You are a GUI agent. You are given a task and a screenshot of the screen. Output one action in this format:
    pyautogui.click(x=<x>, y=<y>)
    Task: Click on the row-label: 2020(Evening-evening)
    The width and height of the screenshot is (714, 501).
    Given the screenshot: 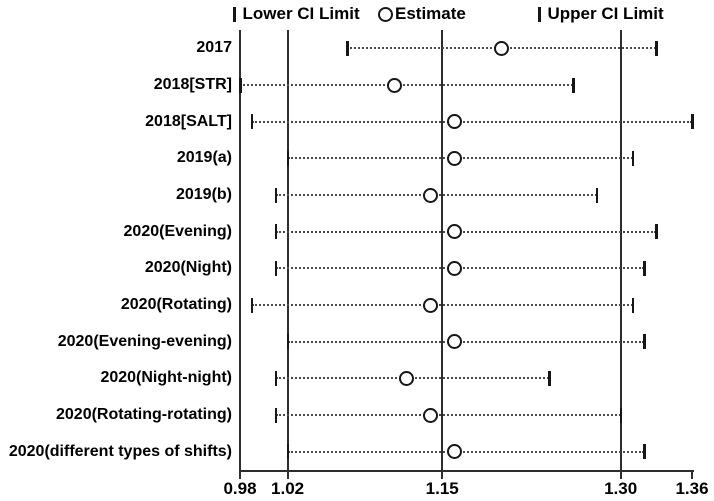 What is the action you would take?
    pyautogui.click(x=144, y=341)
    